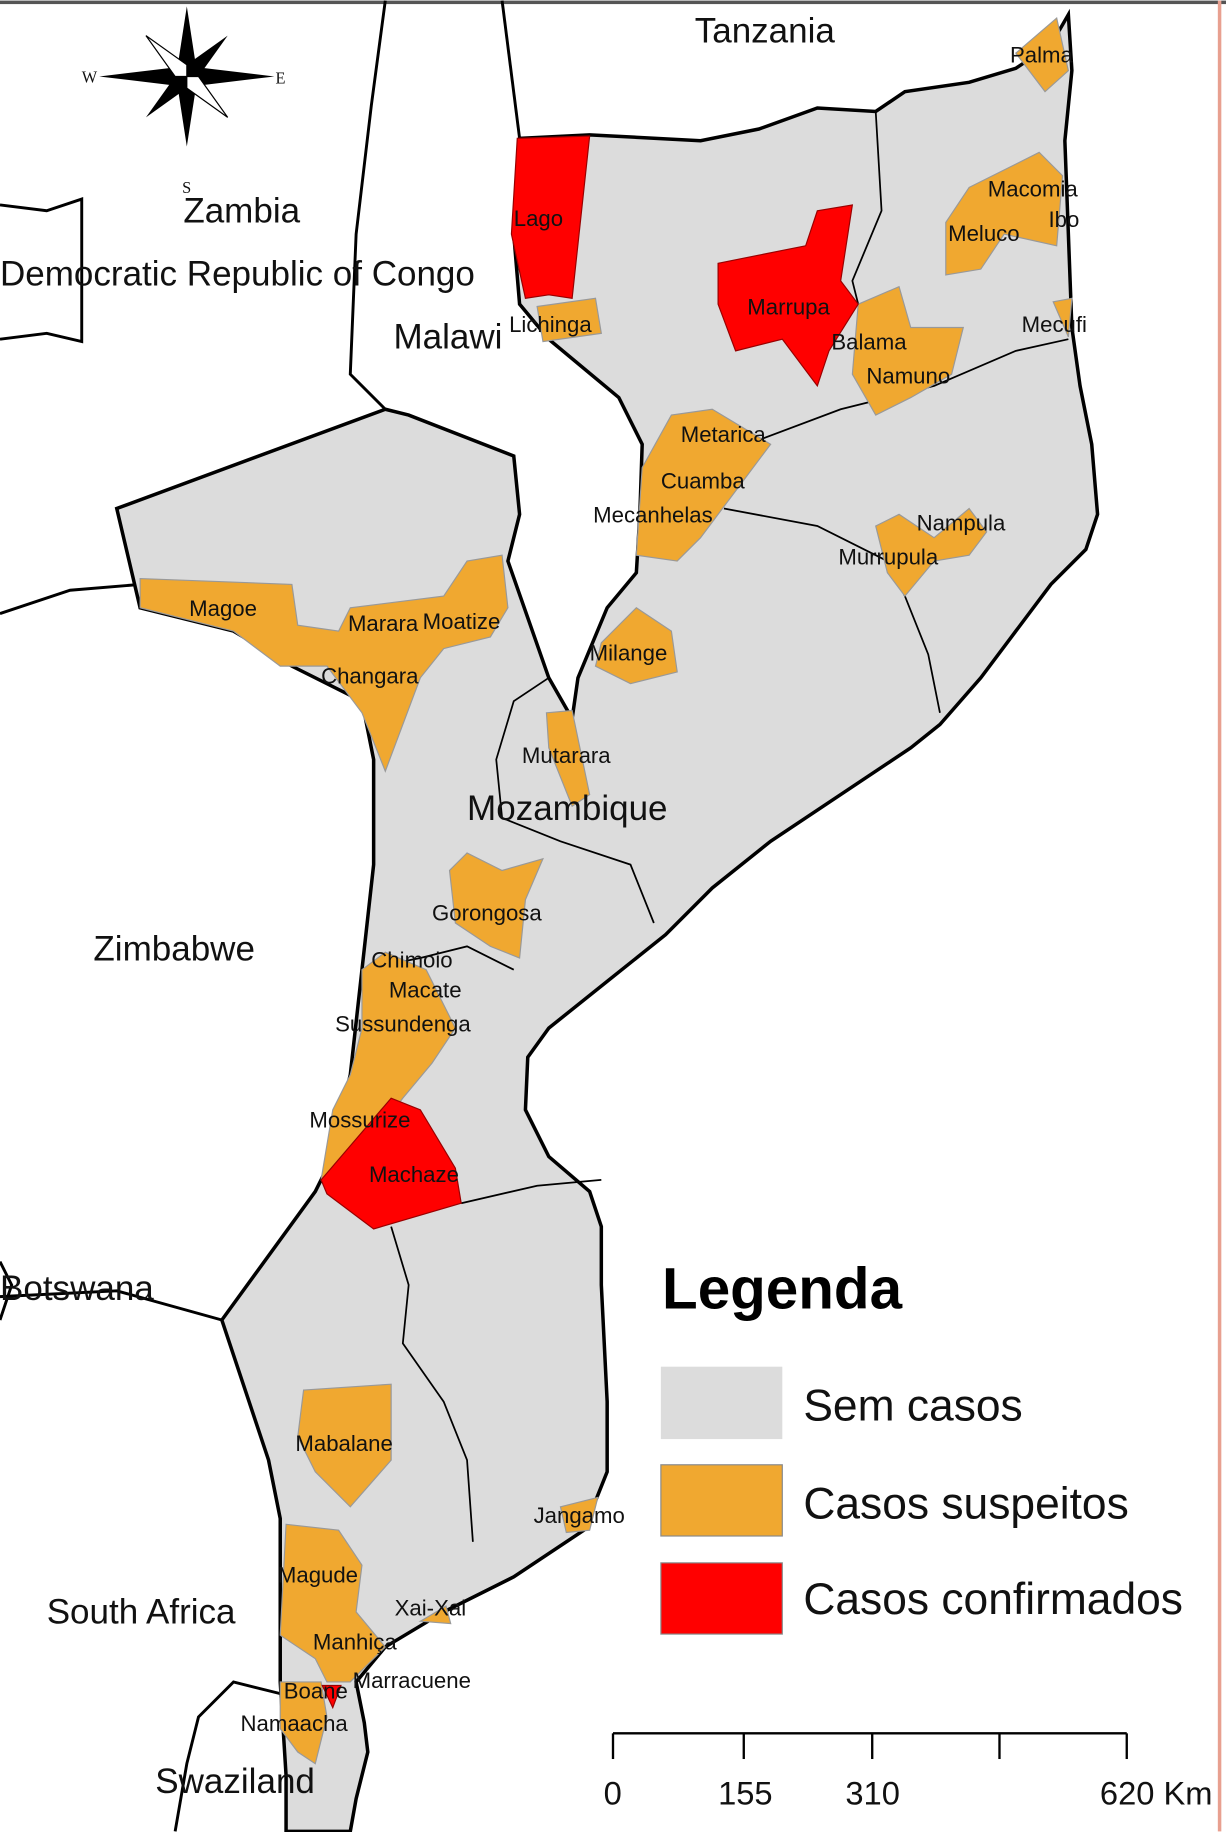  Describe the element at coordinates (237, 273) in the screenshot. I see `label-drc: Democratic Republic of Congo` at that location.